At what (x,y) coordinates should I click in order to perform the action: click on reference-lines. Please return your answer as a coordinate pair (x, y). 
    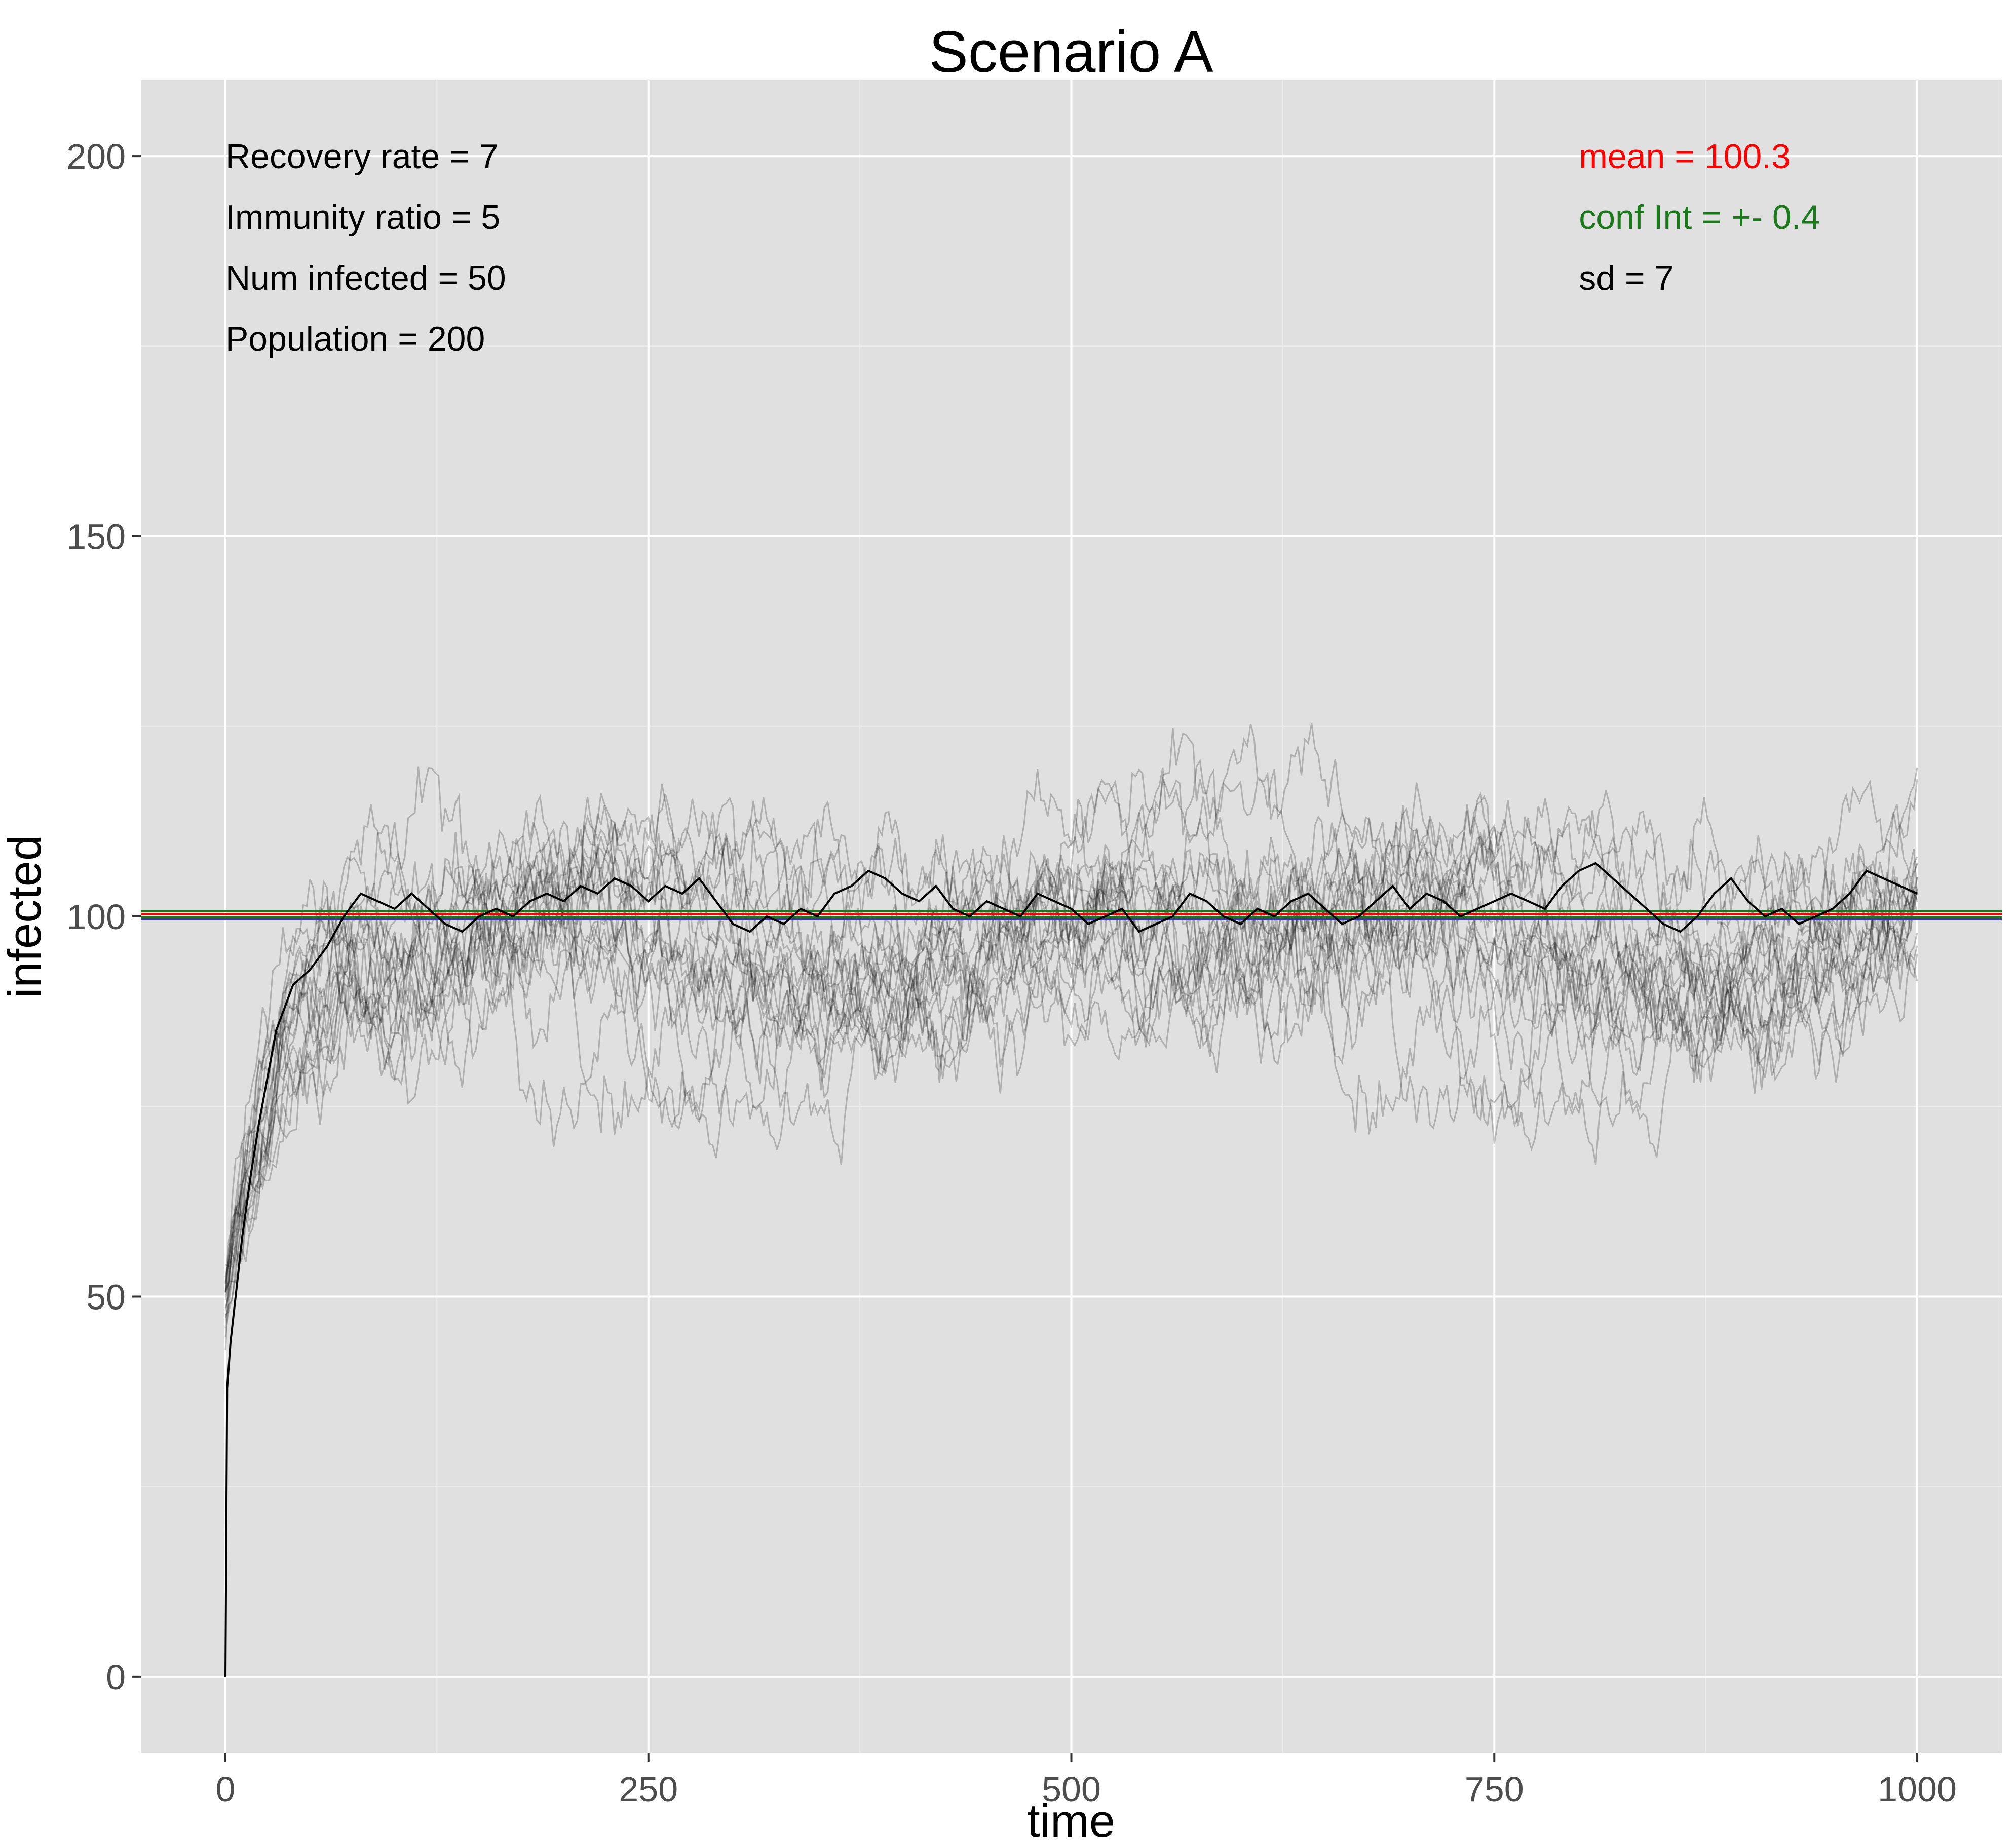
    Looking at the image, I should click on (1071, 916).